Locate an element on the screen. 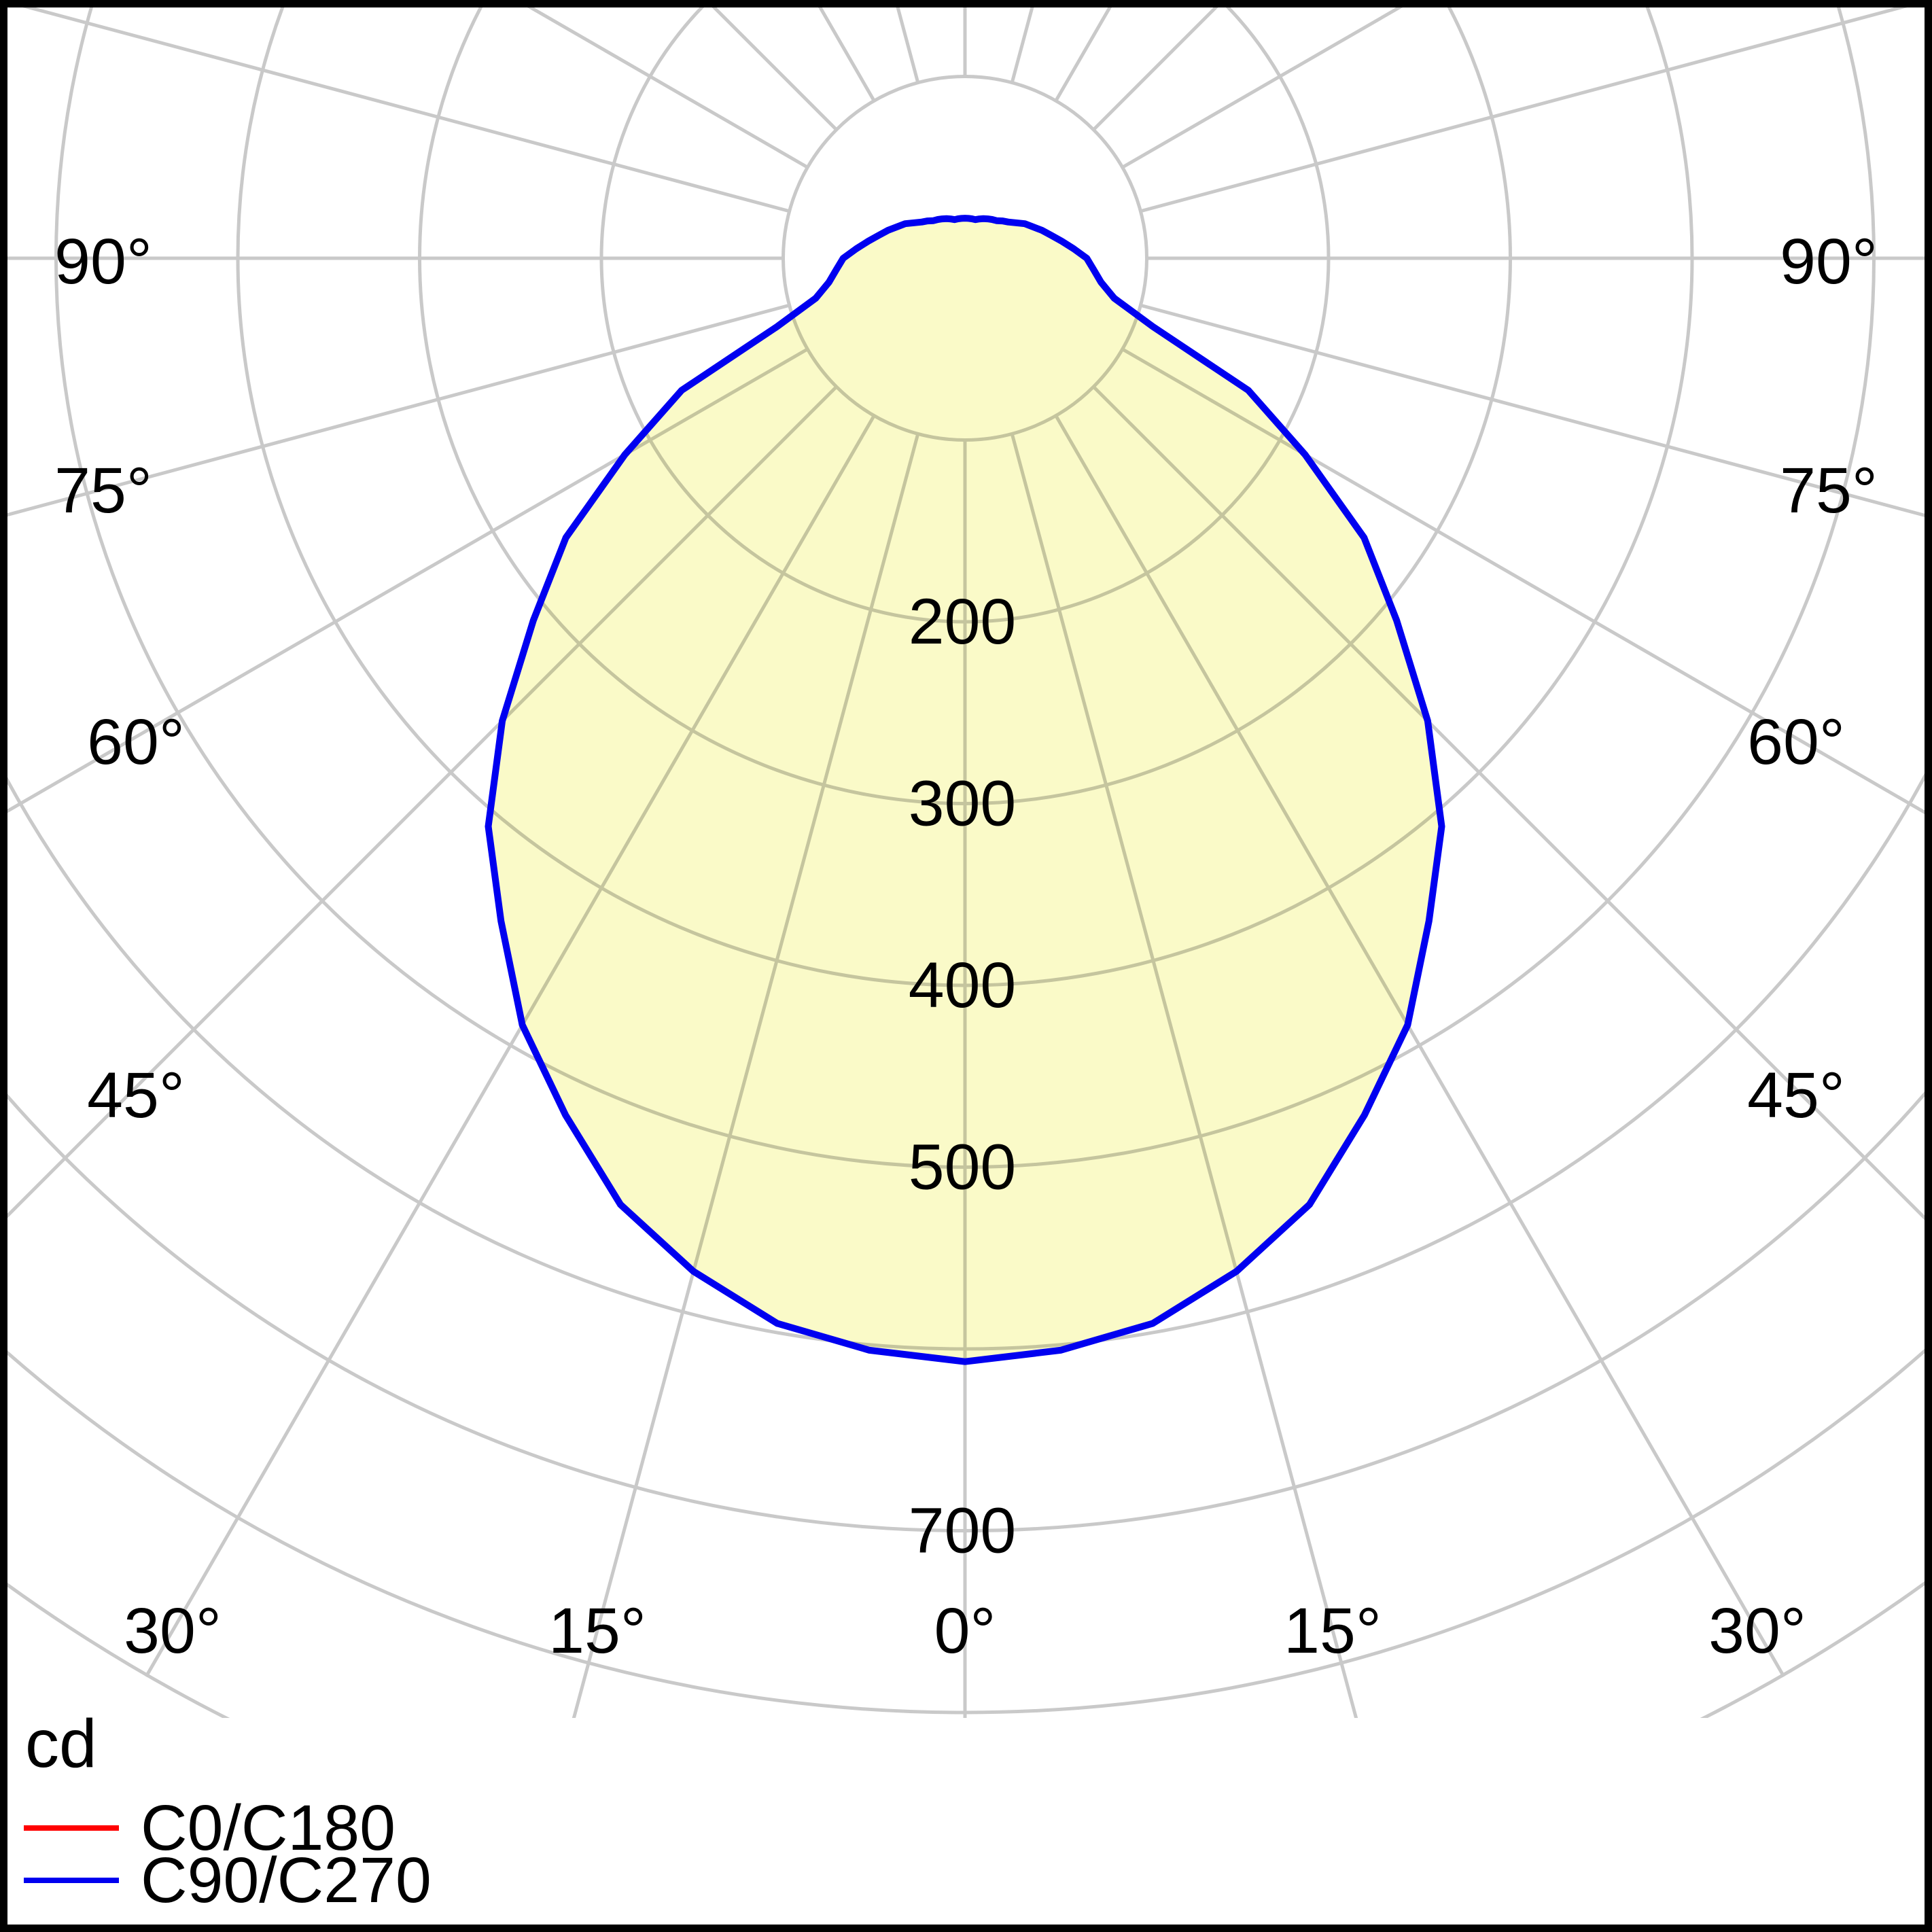 The image size is (1932, 1932). legend-label-c90-c270: C90/C270 is located at coordinates (286, 1880).